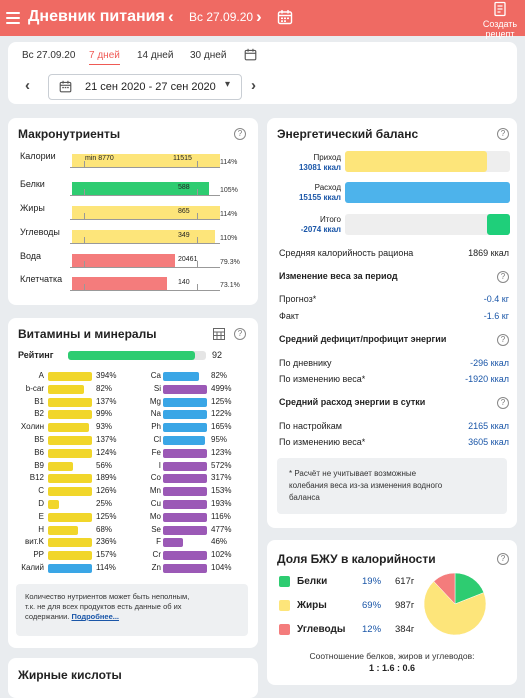  I want to click on vitamin-percent: 499%, so click(221, 388).